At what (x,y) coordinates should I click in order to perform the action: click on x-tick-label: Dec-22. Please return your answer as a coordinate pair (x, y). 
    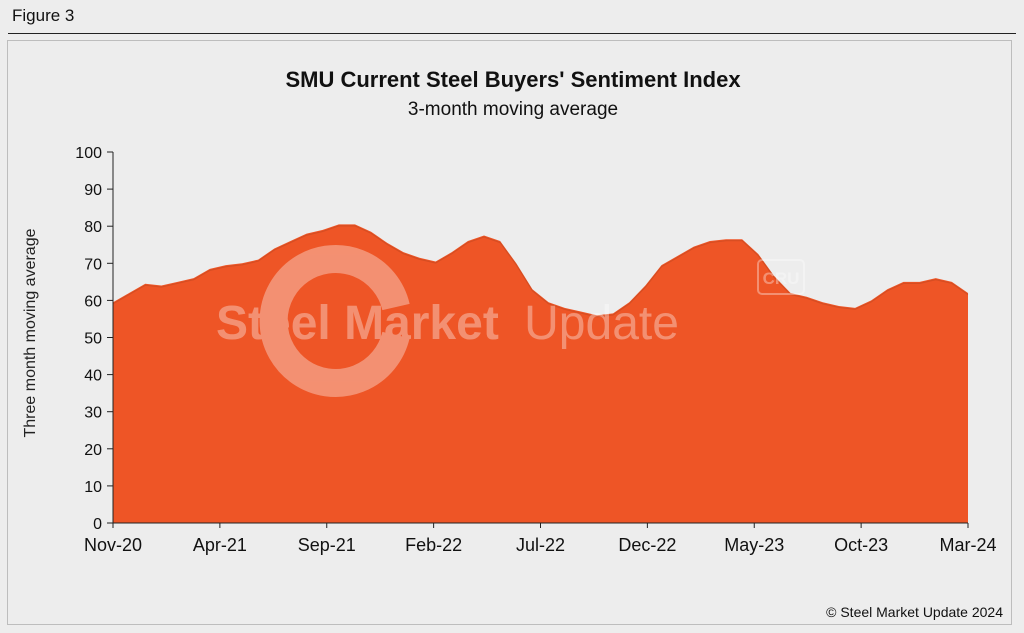
    Looking at the image, I should click on (647, 545).